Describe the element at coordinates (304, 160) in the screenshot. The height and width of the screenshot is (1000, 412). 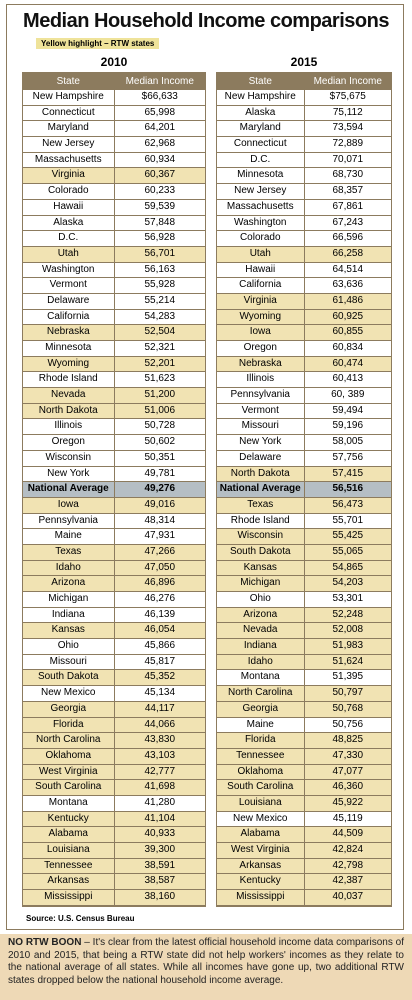
I see `table-row: D.C. 70,071` at that location.